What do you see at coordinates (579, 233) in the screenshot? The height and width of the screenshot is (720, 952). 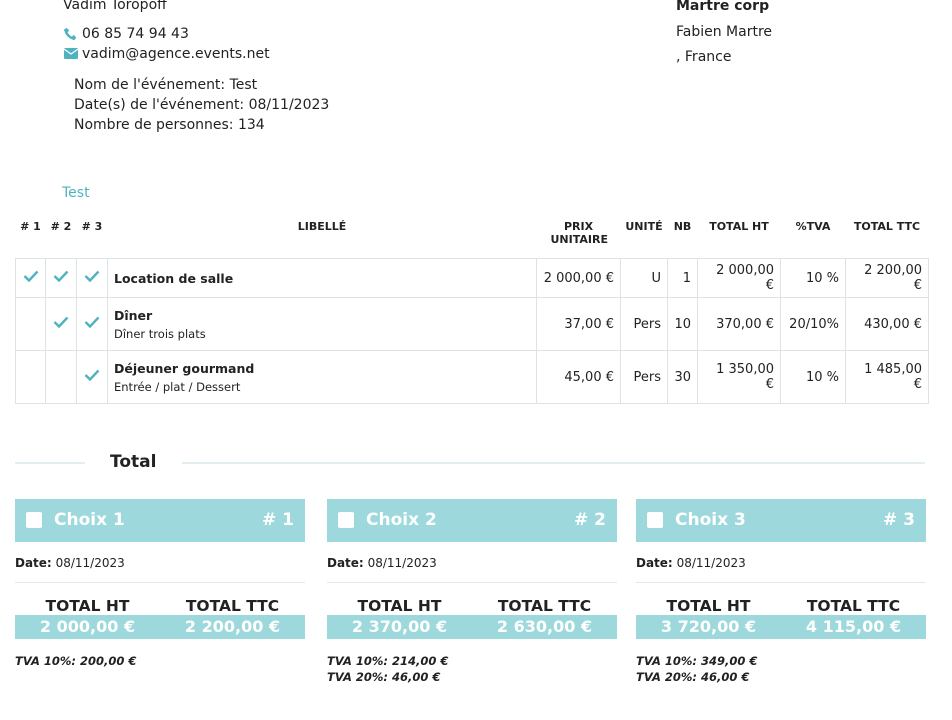 I see `column-header: PRIX UNITAIRE` at bounding box center [579, 233].